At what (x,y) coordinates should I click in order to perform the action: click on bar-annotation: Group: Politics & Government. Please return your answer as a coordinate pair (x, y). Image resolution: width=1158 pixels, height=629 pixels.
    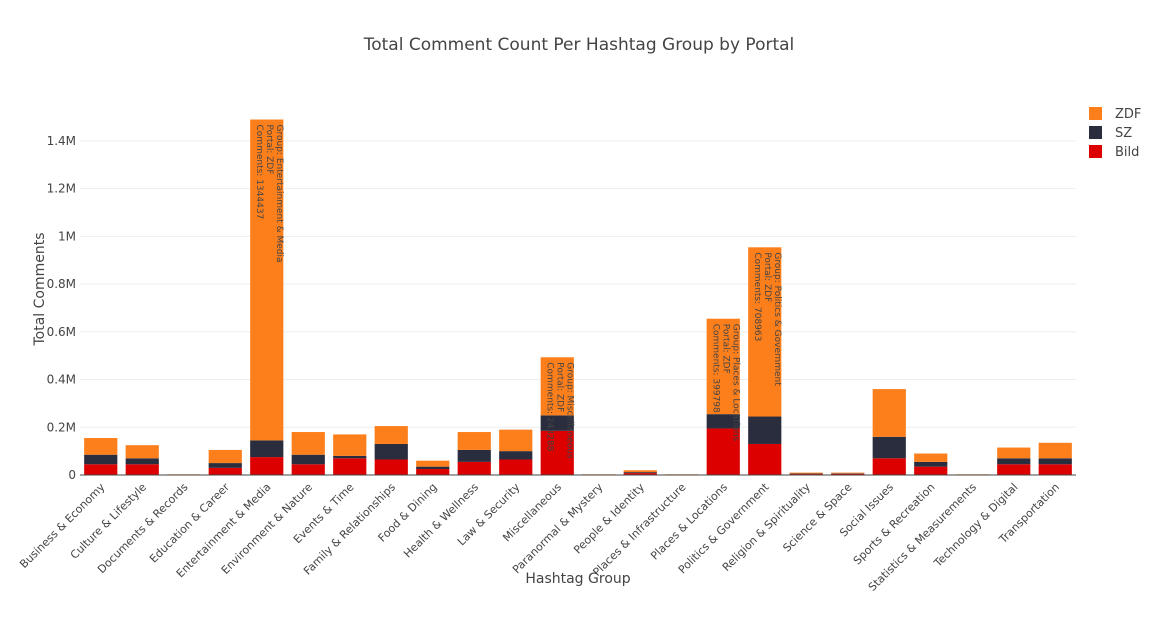
    Looking at the image, I should click on (777, 319).